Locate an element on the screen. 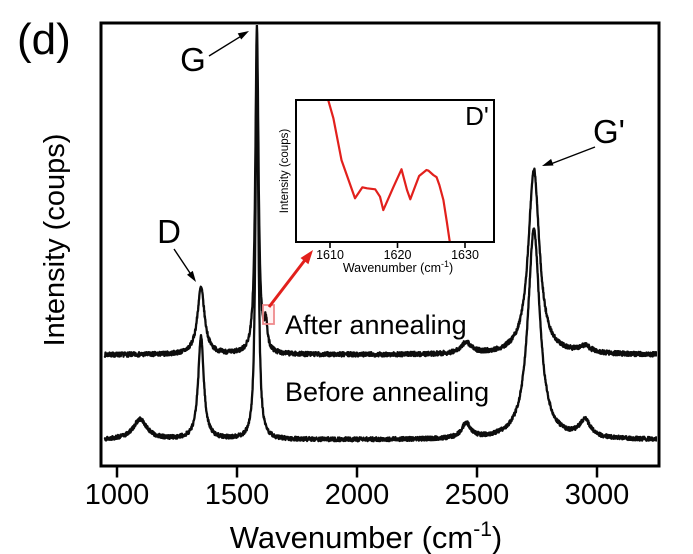 The width and height of the screenshot is (693, 554). inset-x-axis-tick-label: 1610 is located at coordinates (330, 255).